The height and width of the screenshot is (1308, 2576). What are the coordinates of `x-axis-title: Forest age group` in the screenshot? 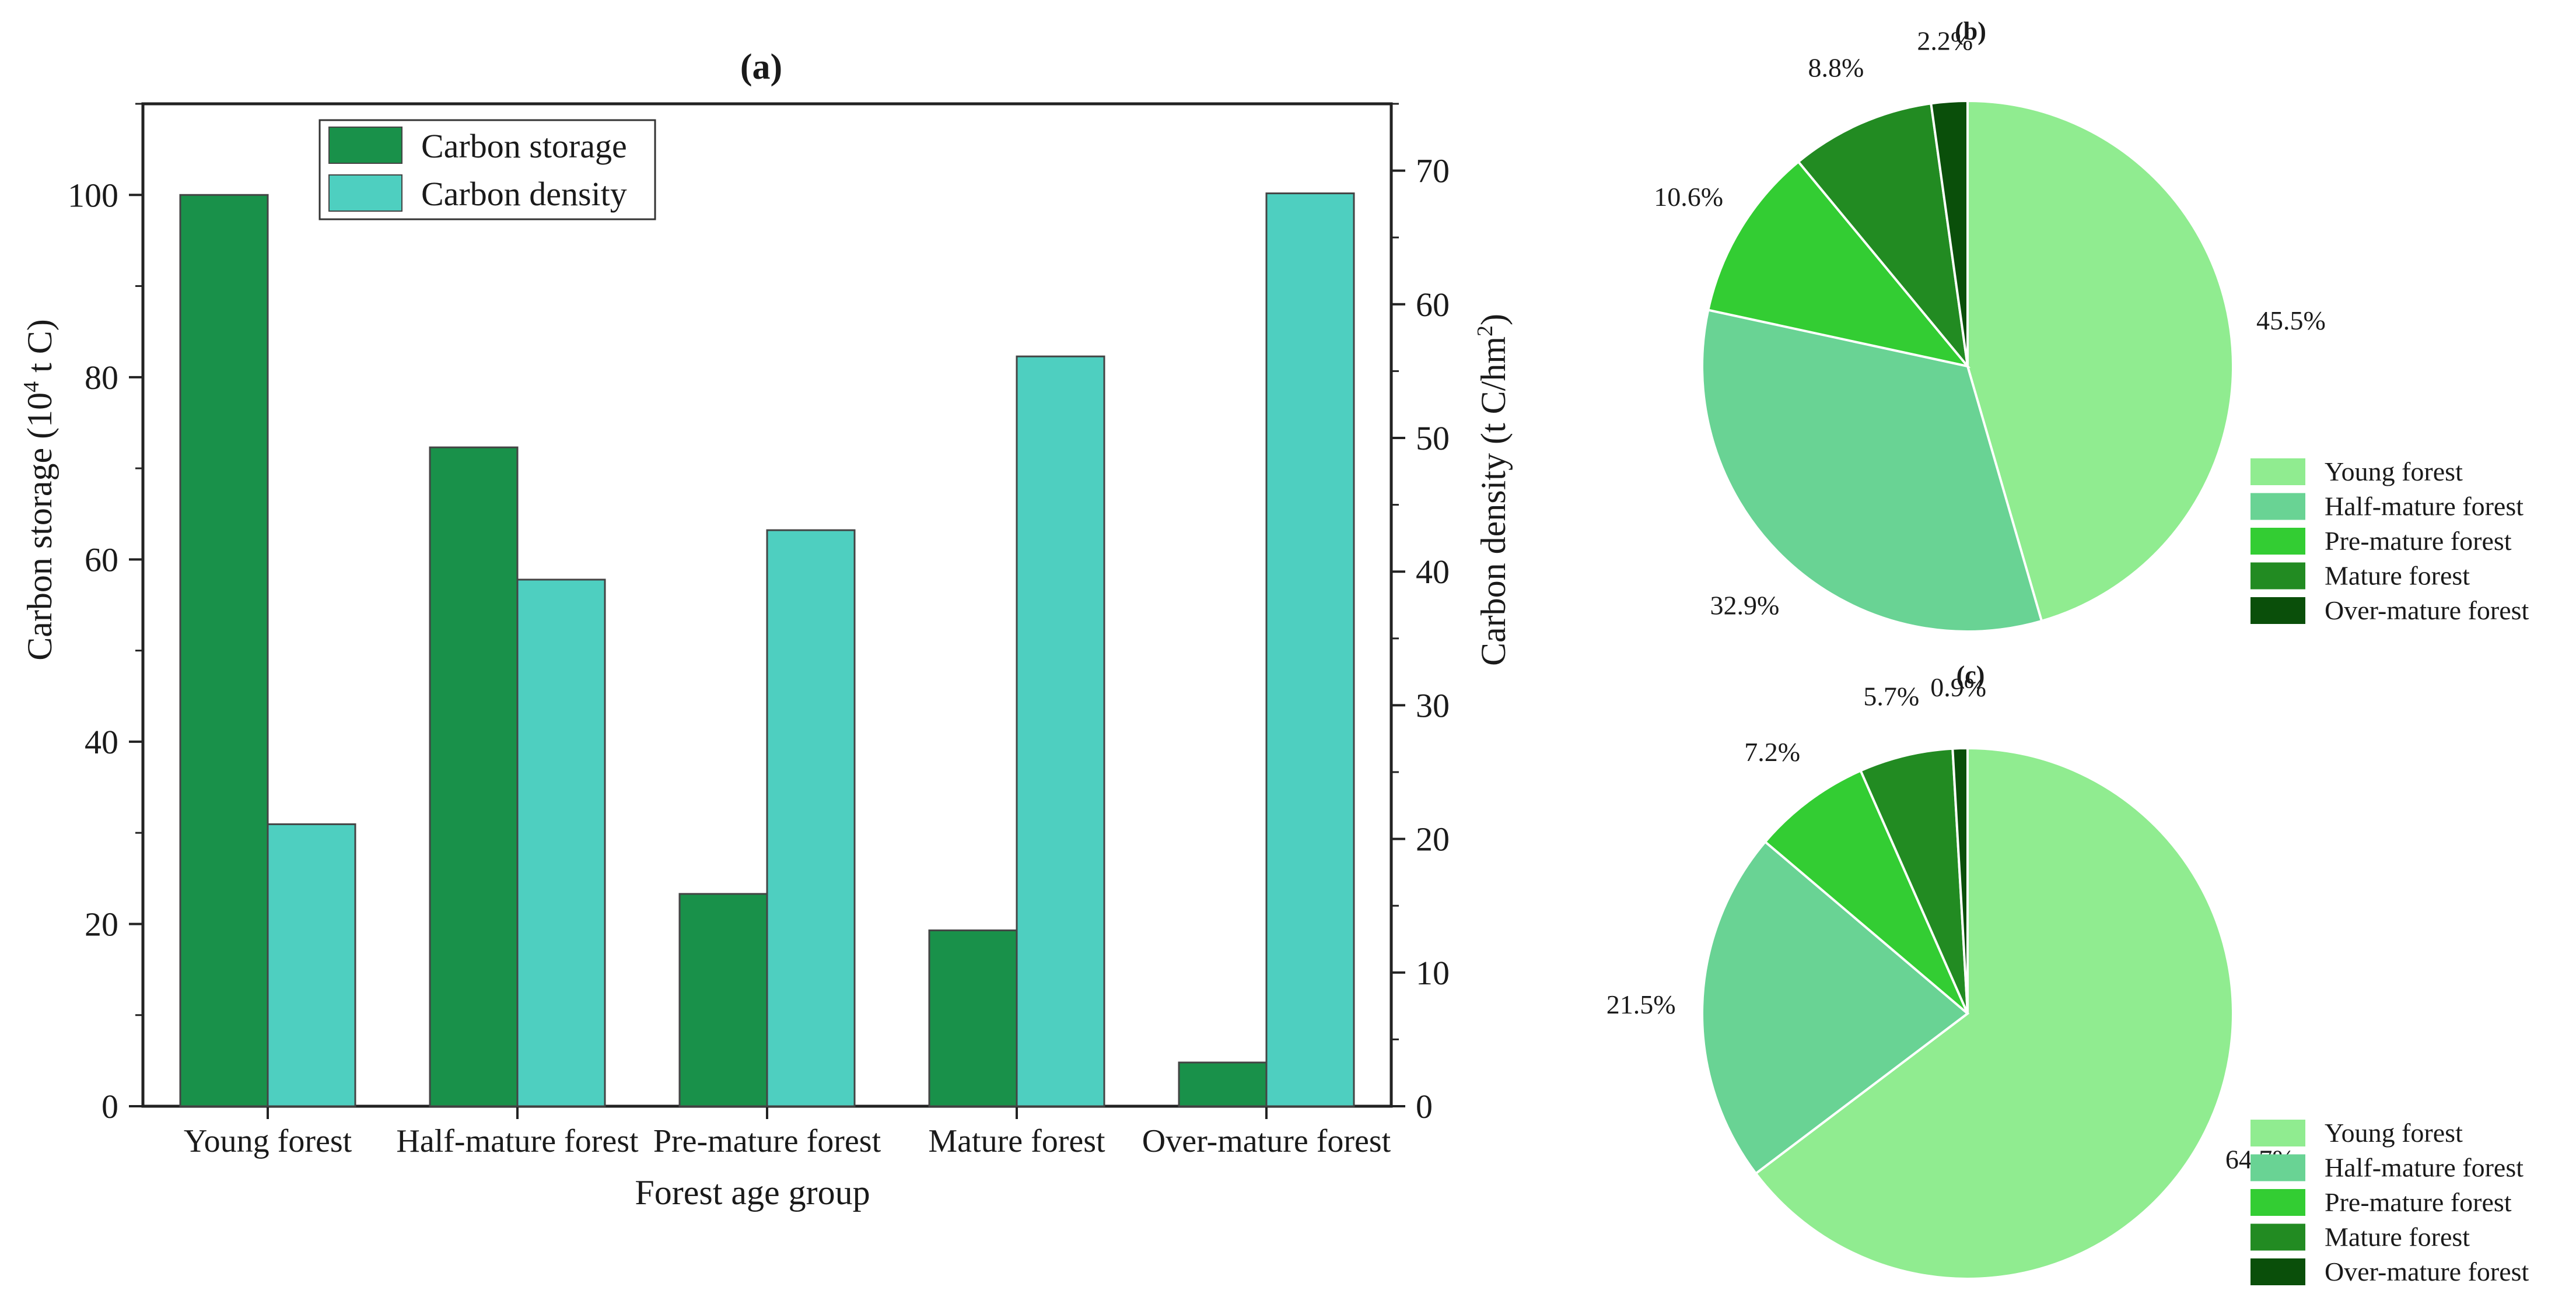 It's located at (752, 1192).